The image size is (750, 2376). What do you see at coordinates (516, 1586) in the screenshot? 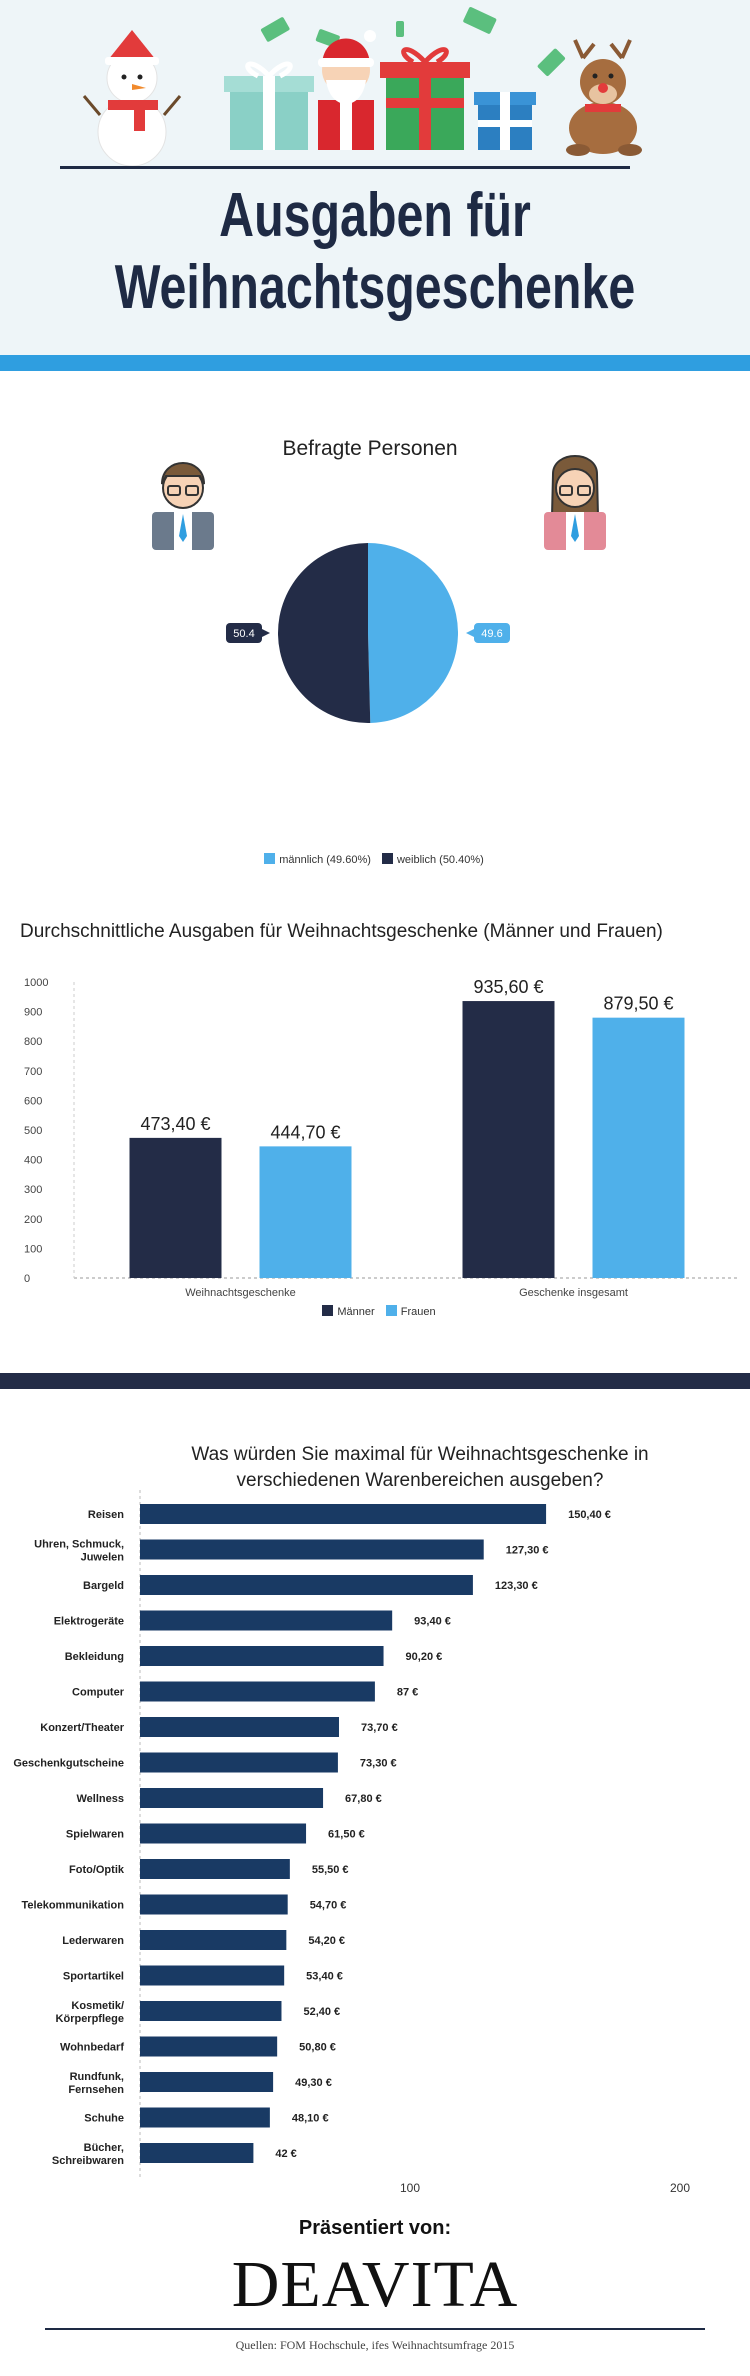
I see `hbar-value-label: 123,30 €` at bounding box center [516, 1586].